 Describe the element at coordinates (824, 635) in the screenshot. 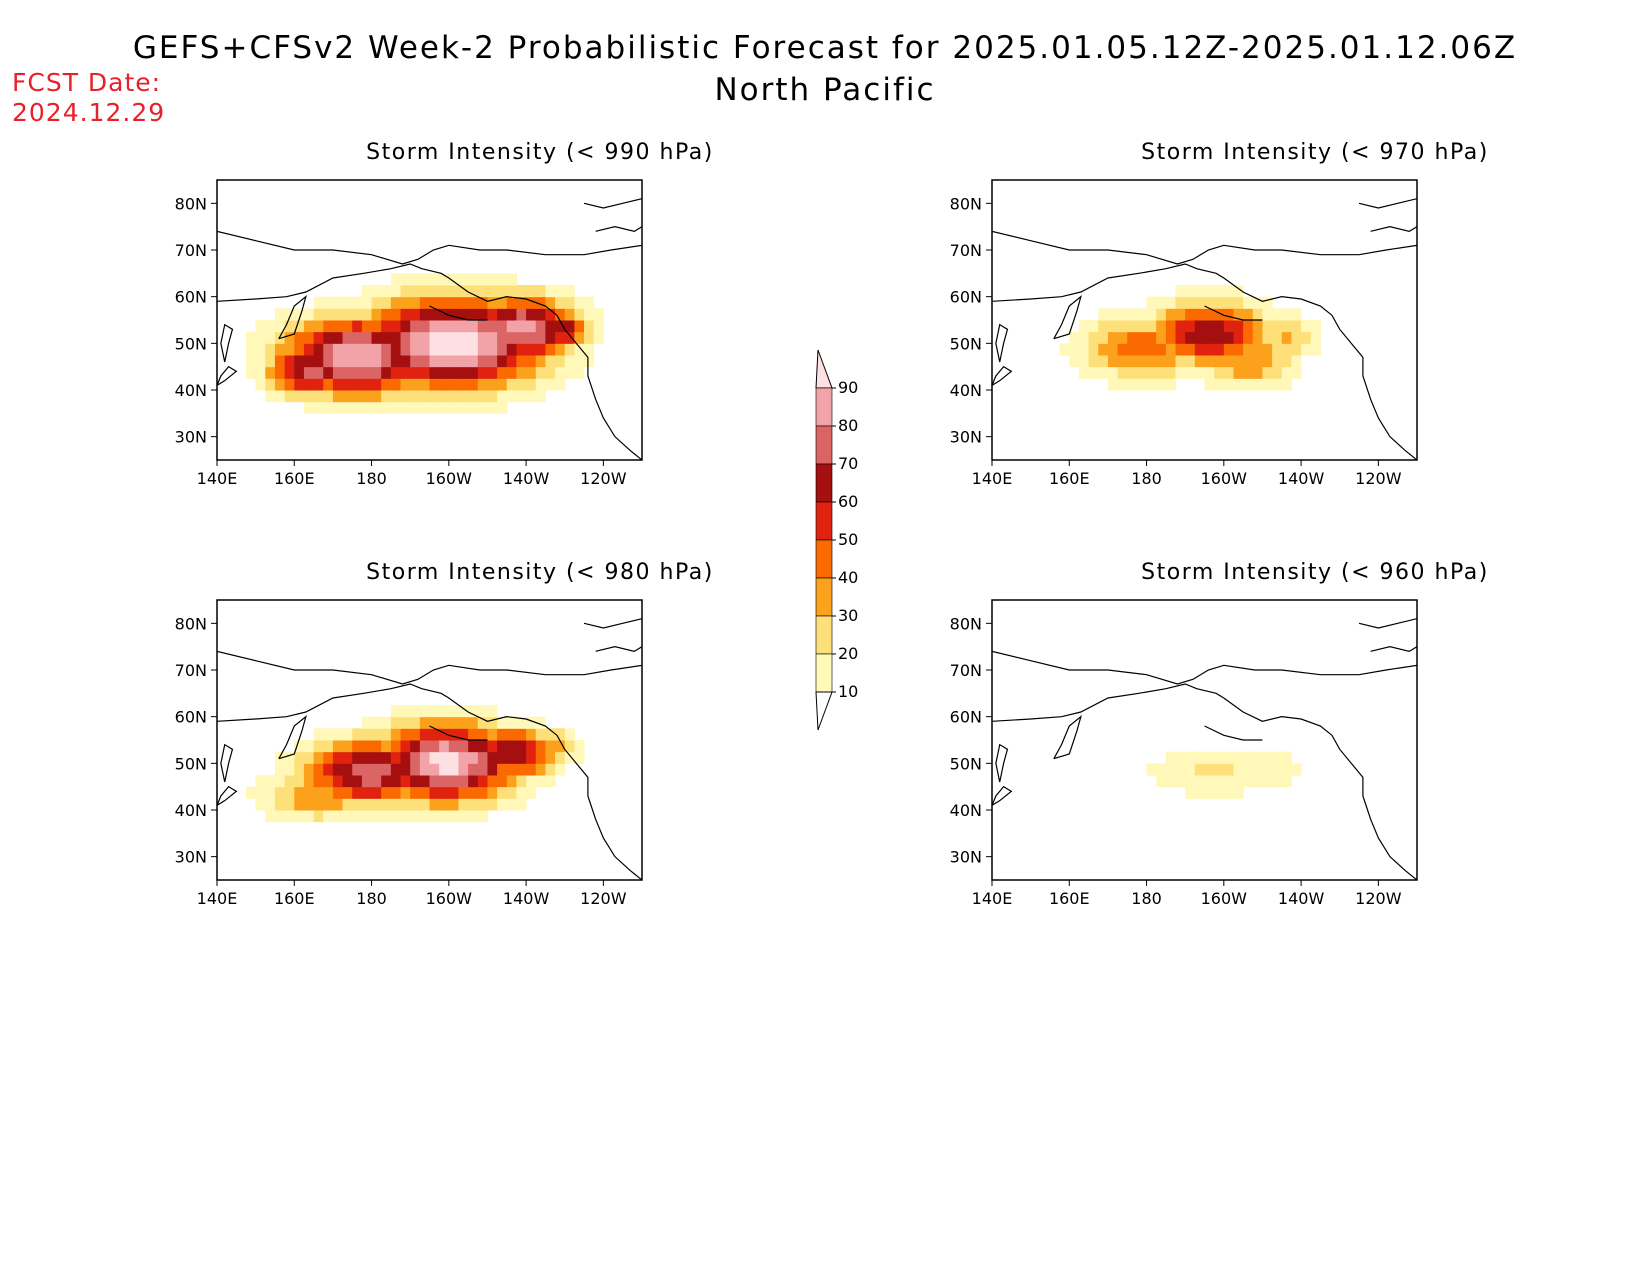

I see `colorbar-segment` at that location.